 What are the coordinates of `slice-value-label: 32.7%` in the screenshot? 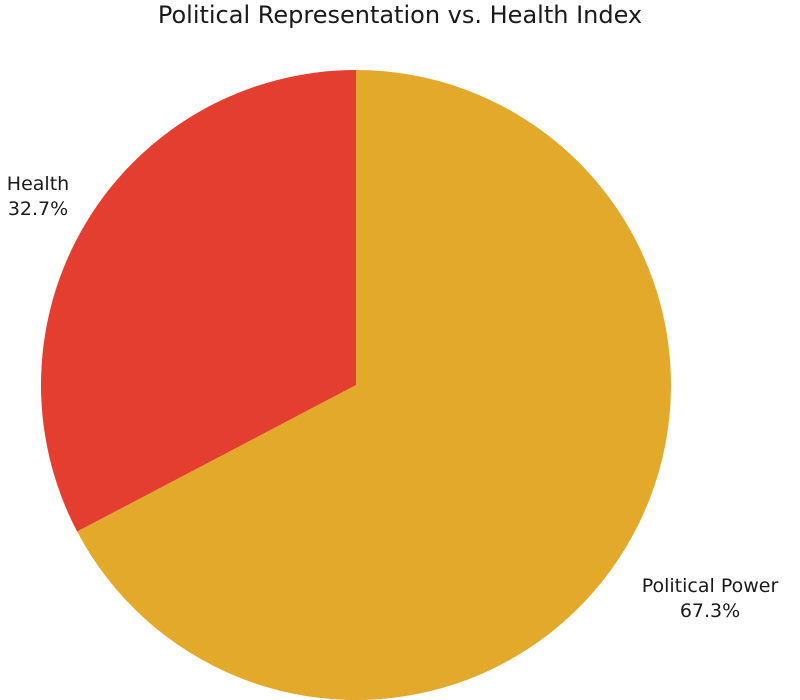 It's located at (38, 209).